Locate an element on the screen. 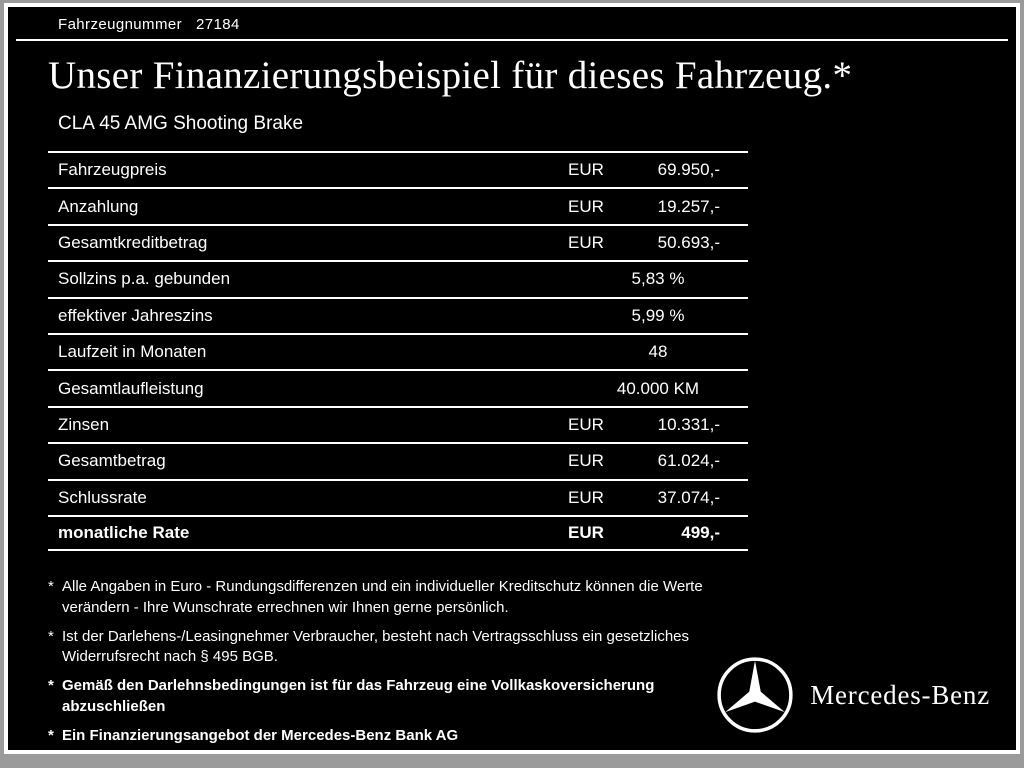 The width and height of the screenshot is (1024, 768). vehicle-number: Fahrzeugnummer 27184 is located at coordinates (512, 26).